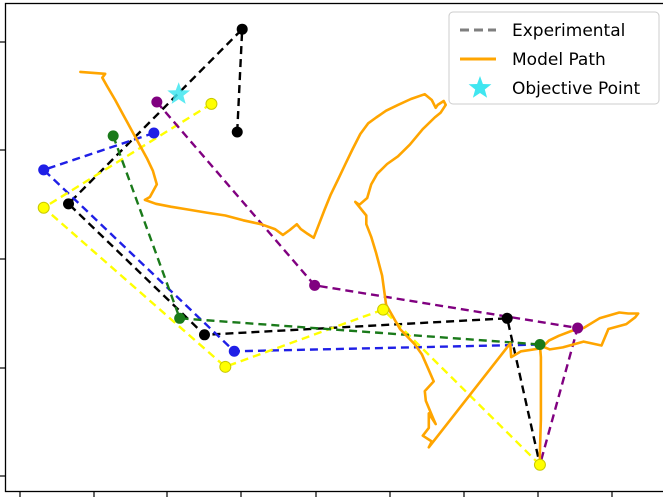 Image resolution: width=663 pixels, height=503 pixels. What do you see at coordinates (559, 60) in the screenshot?
I see `legend-label: Model Path` at bounding box center [559, 60].